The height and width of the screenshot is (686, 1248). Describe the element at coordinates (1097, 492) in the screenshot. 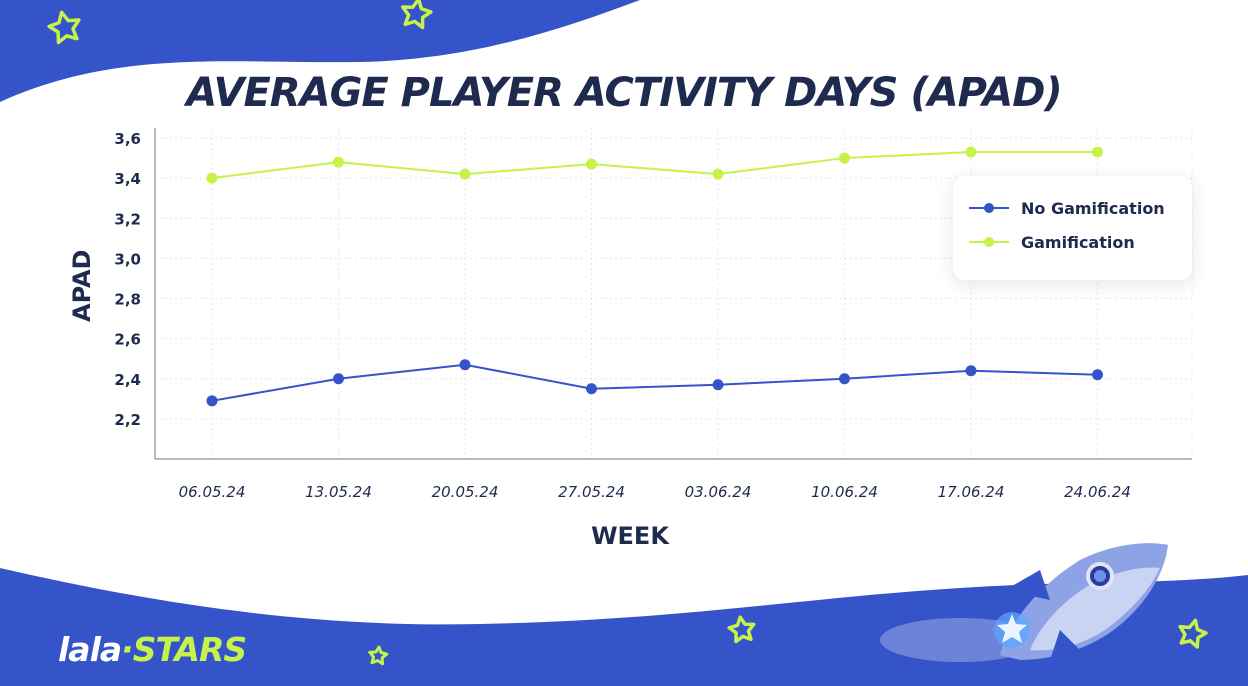

I see `x-tick-label: 24.06.24` at that location.